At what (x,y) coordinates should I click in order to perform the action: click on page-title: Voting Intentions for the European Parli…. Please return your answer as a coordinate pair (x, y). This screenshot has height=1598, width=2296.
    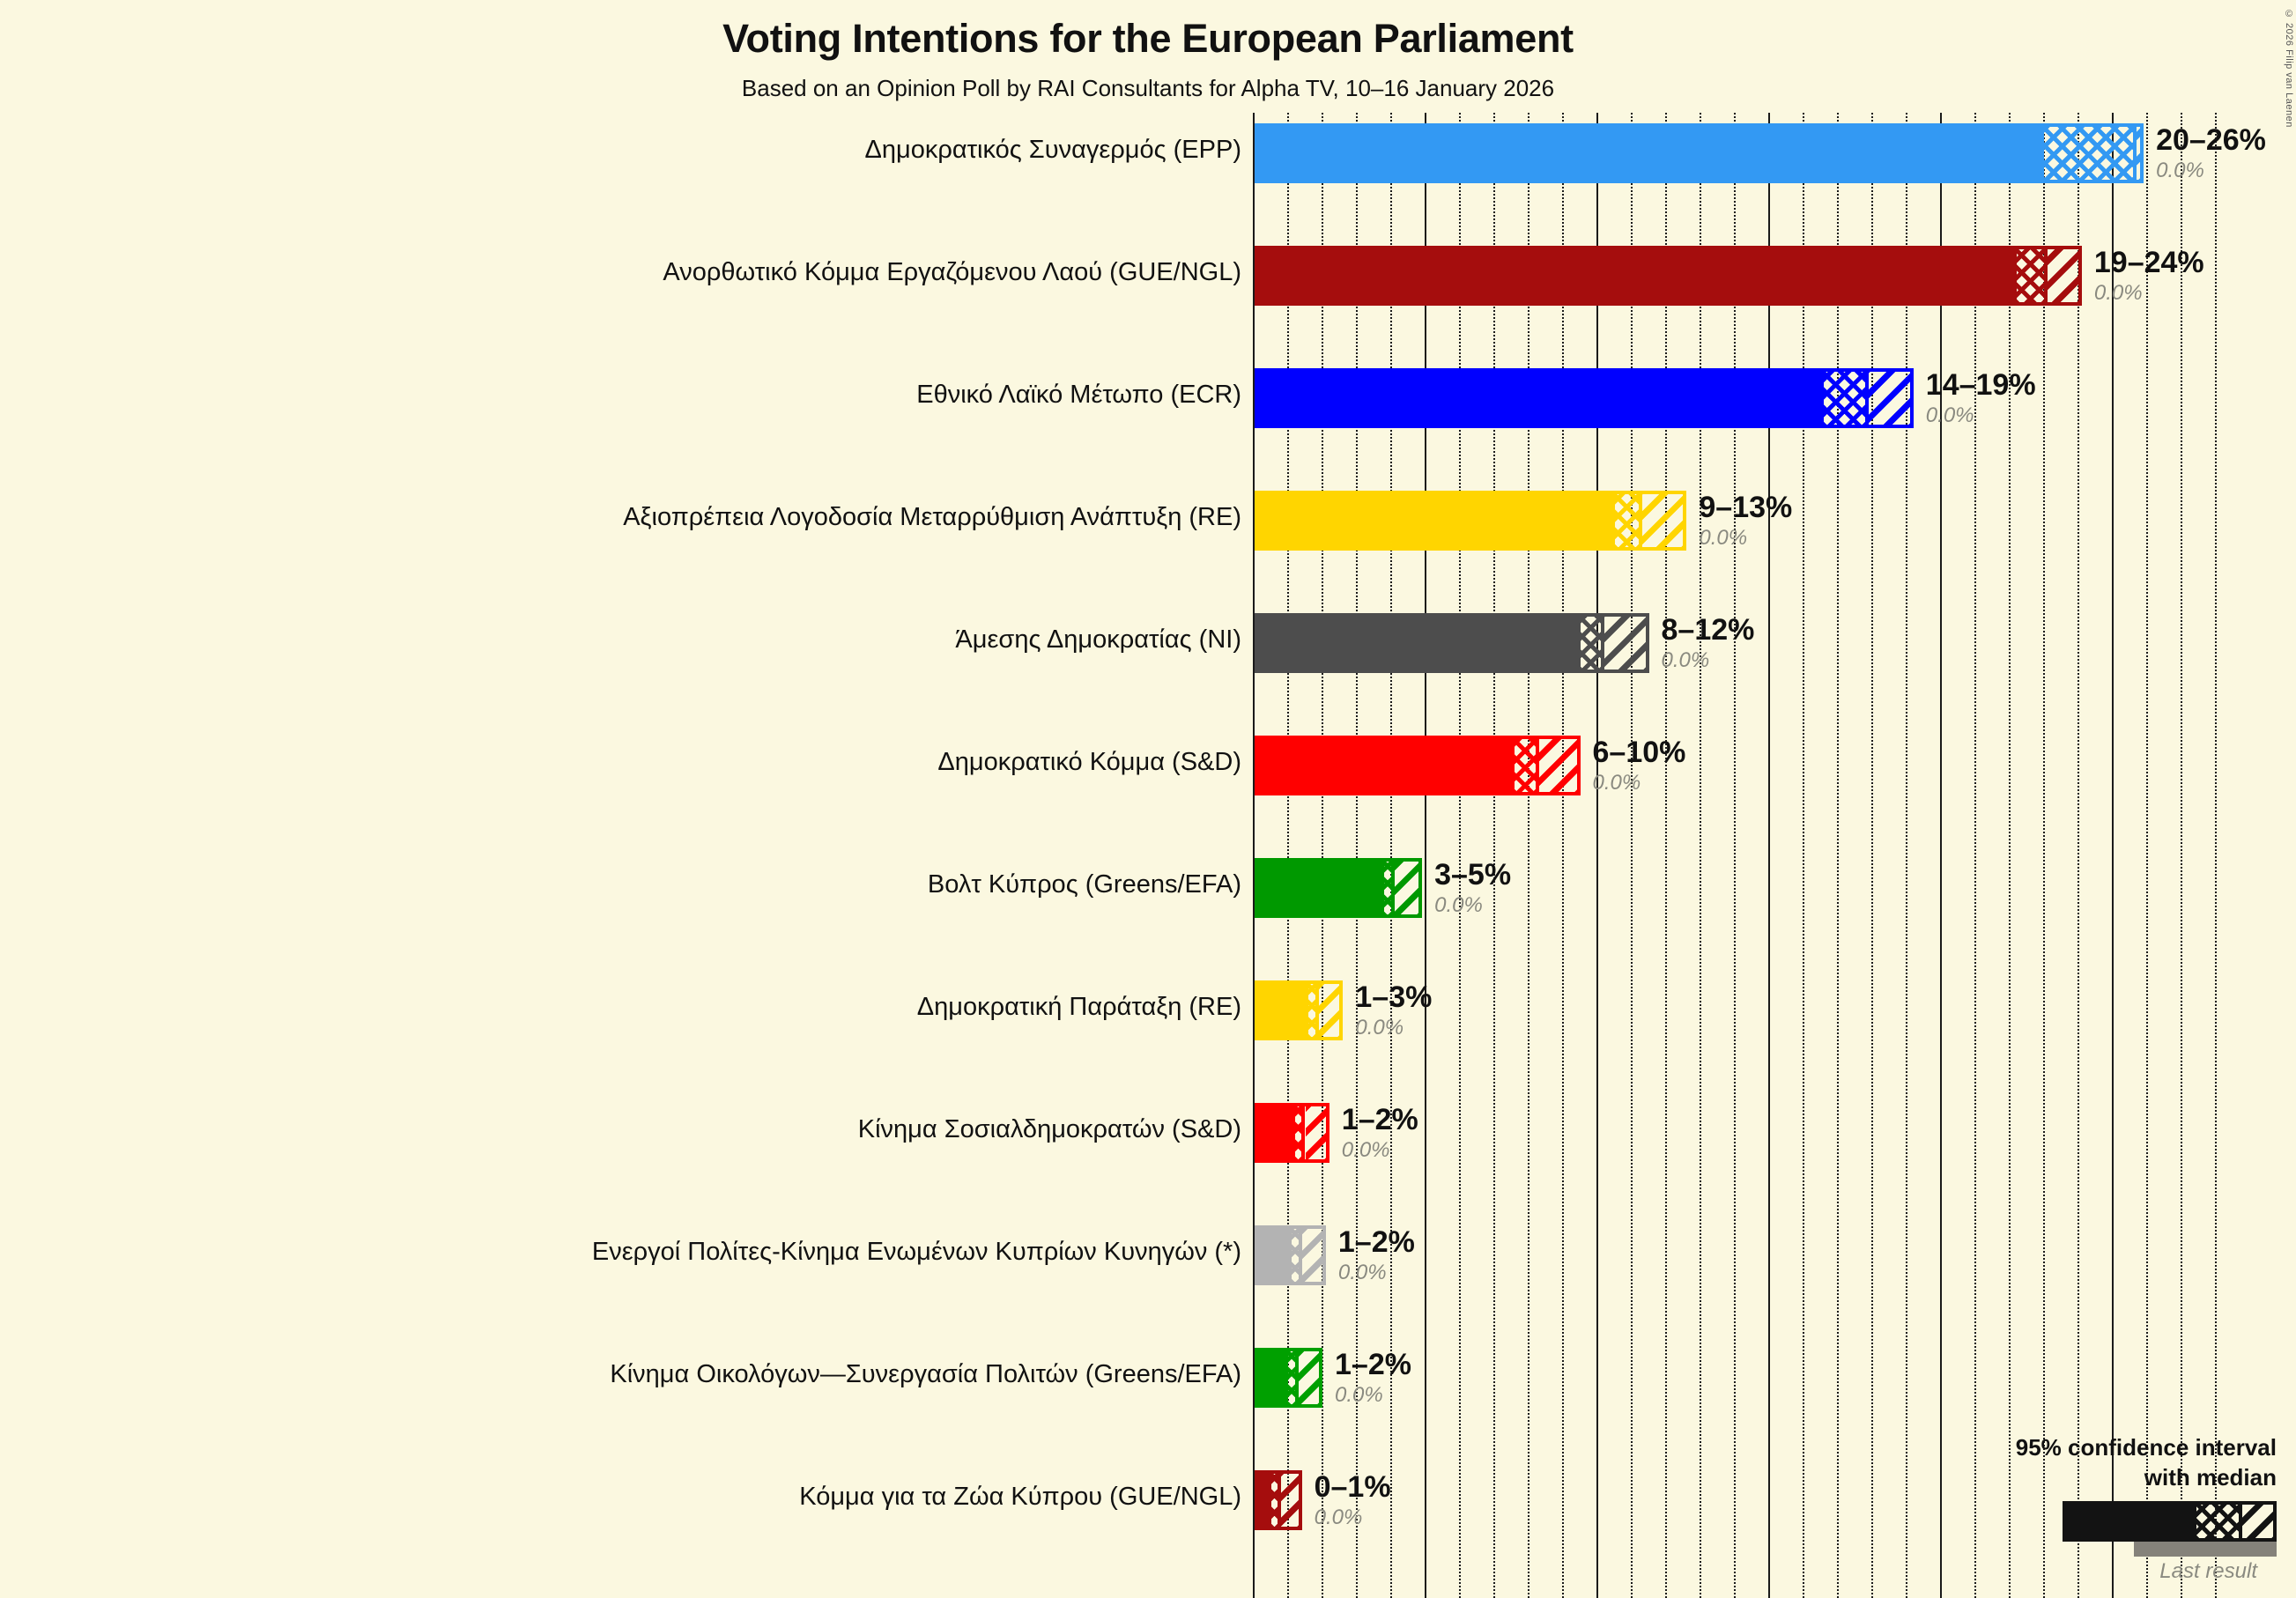
    Looking at the image, I should click on (1148, 38).